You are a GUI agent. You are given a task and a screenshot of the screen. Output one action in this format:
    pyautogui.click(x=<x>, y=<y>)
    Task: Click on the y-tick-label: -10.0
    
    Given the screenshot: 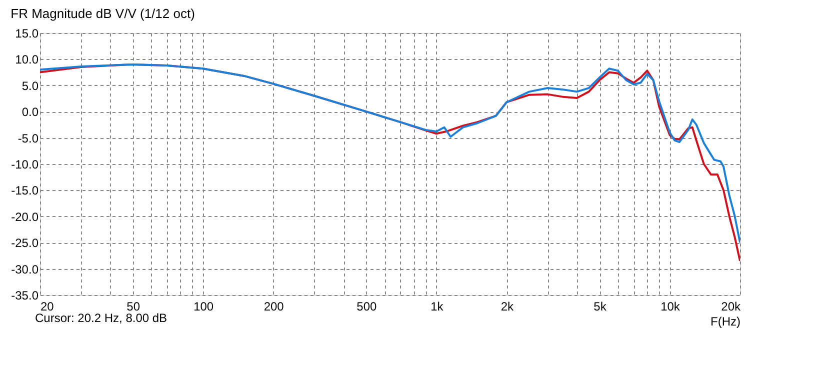 What is the action you would take?
    pyautogui.click(x=25, y=165)
    